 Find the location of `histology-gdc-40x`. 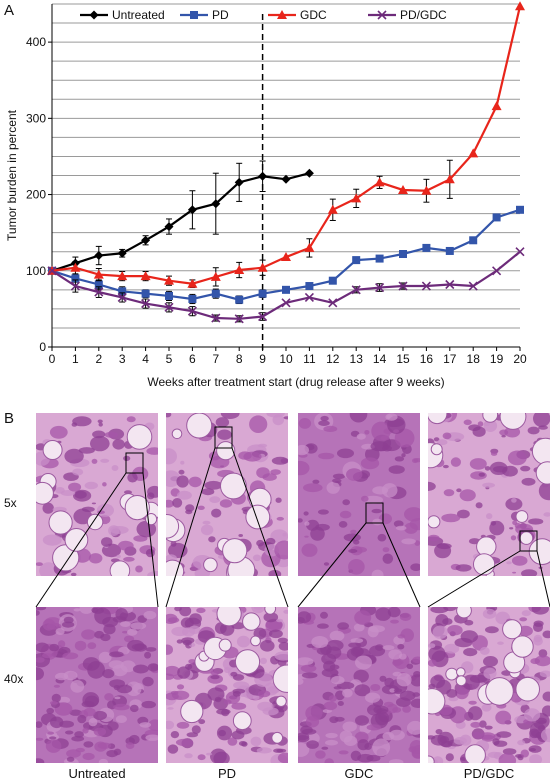

histology-gdc-40x is located at coordinates (359, 685).